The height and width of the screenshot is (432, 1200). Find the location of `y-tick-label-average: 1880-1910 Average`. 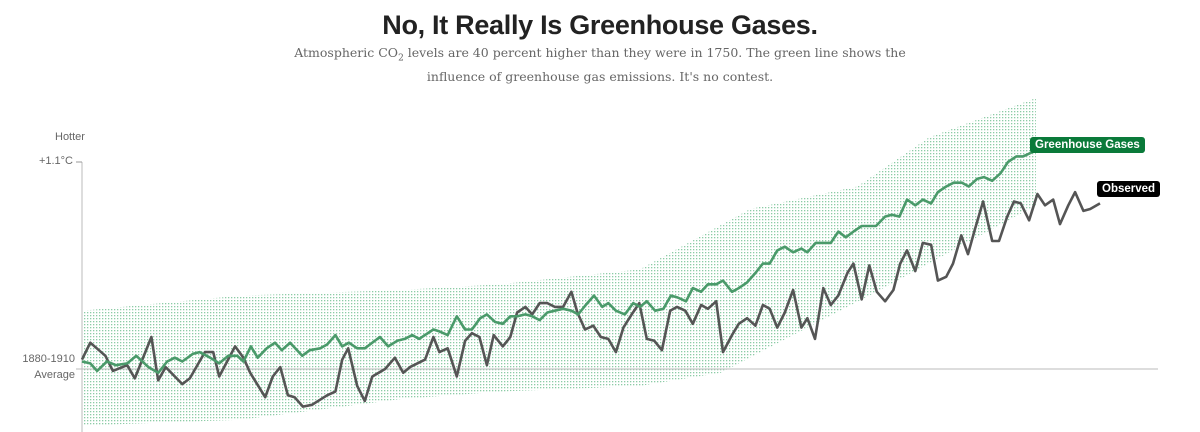

y-tick-label-average: 1880-1910 Average is located at coordinates (48, 367).